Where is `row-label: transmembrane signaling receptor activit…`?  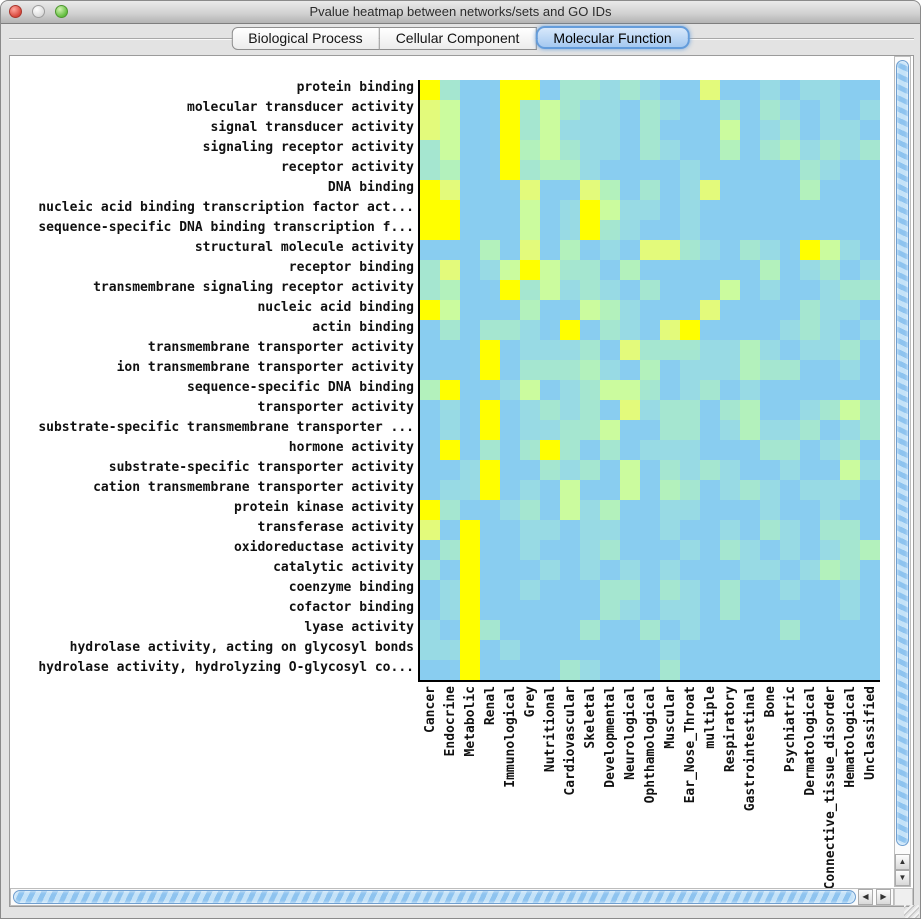 row-label: transmembrane signaling receptor activit… is located at coordinates (253, 287).